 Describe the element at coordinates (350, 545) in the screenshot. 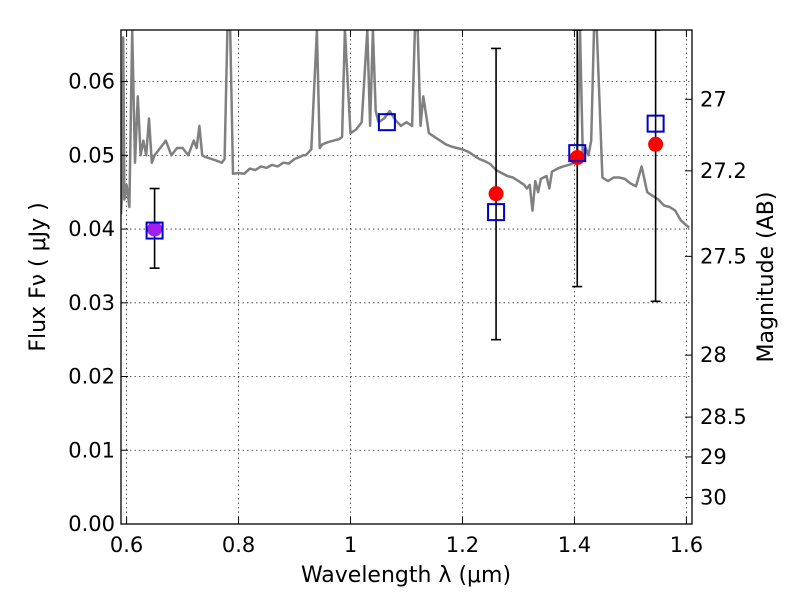

I see `x-tick-label: 1` at that location.